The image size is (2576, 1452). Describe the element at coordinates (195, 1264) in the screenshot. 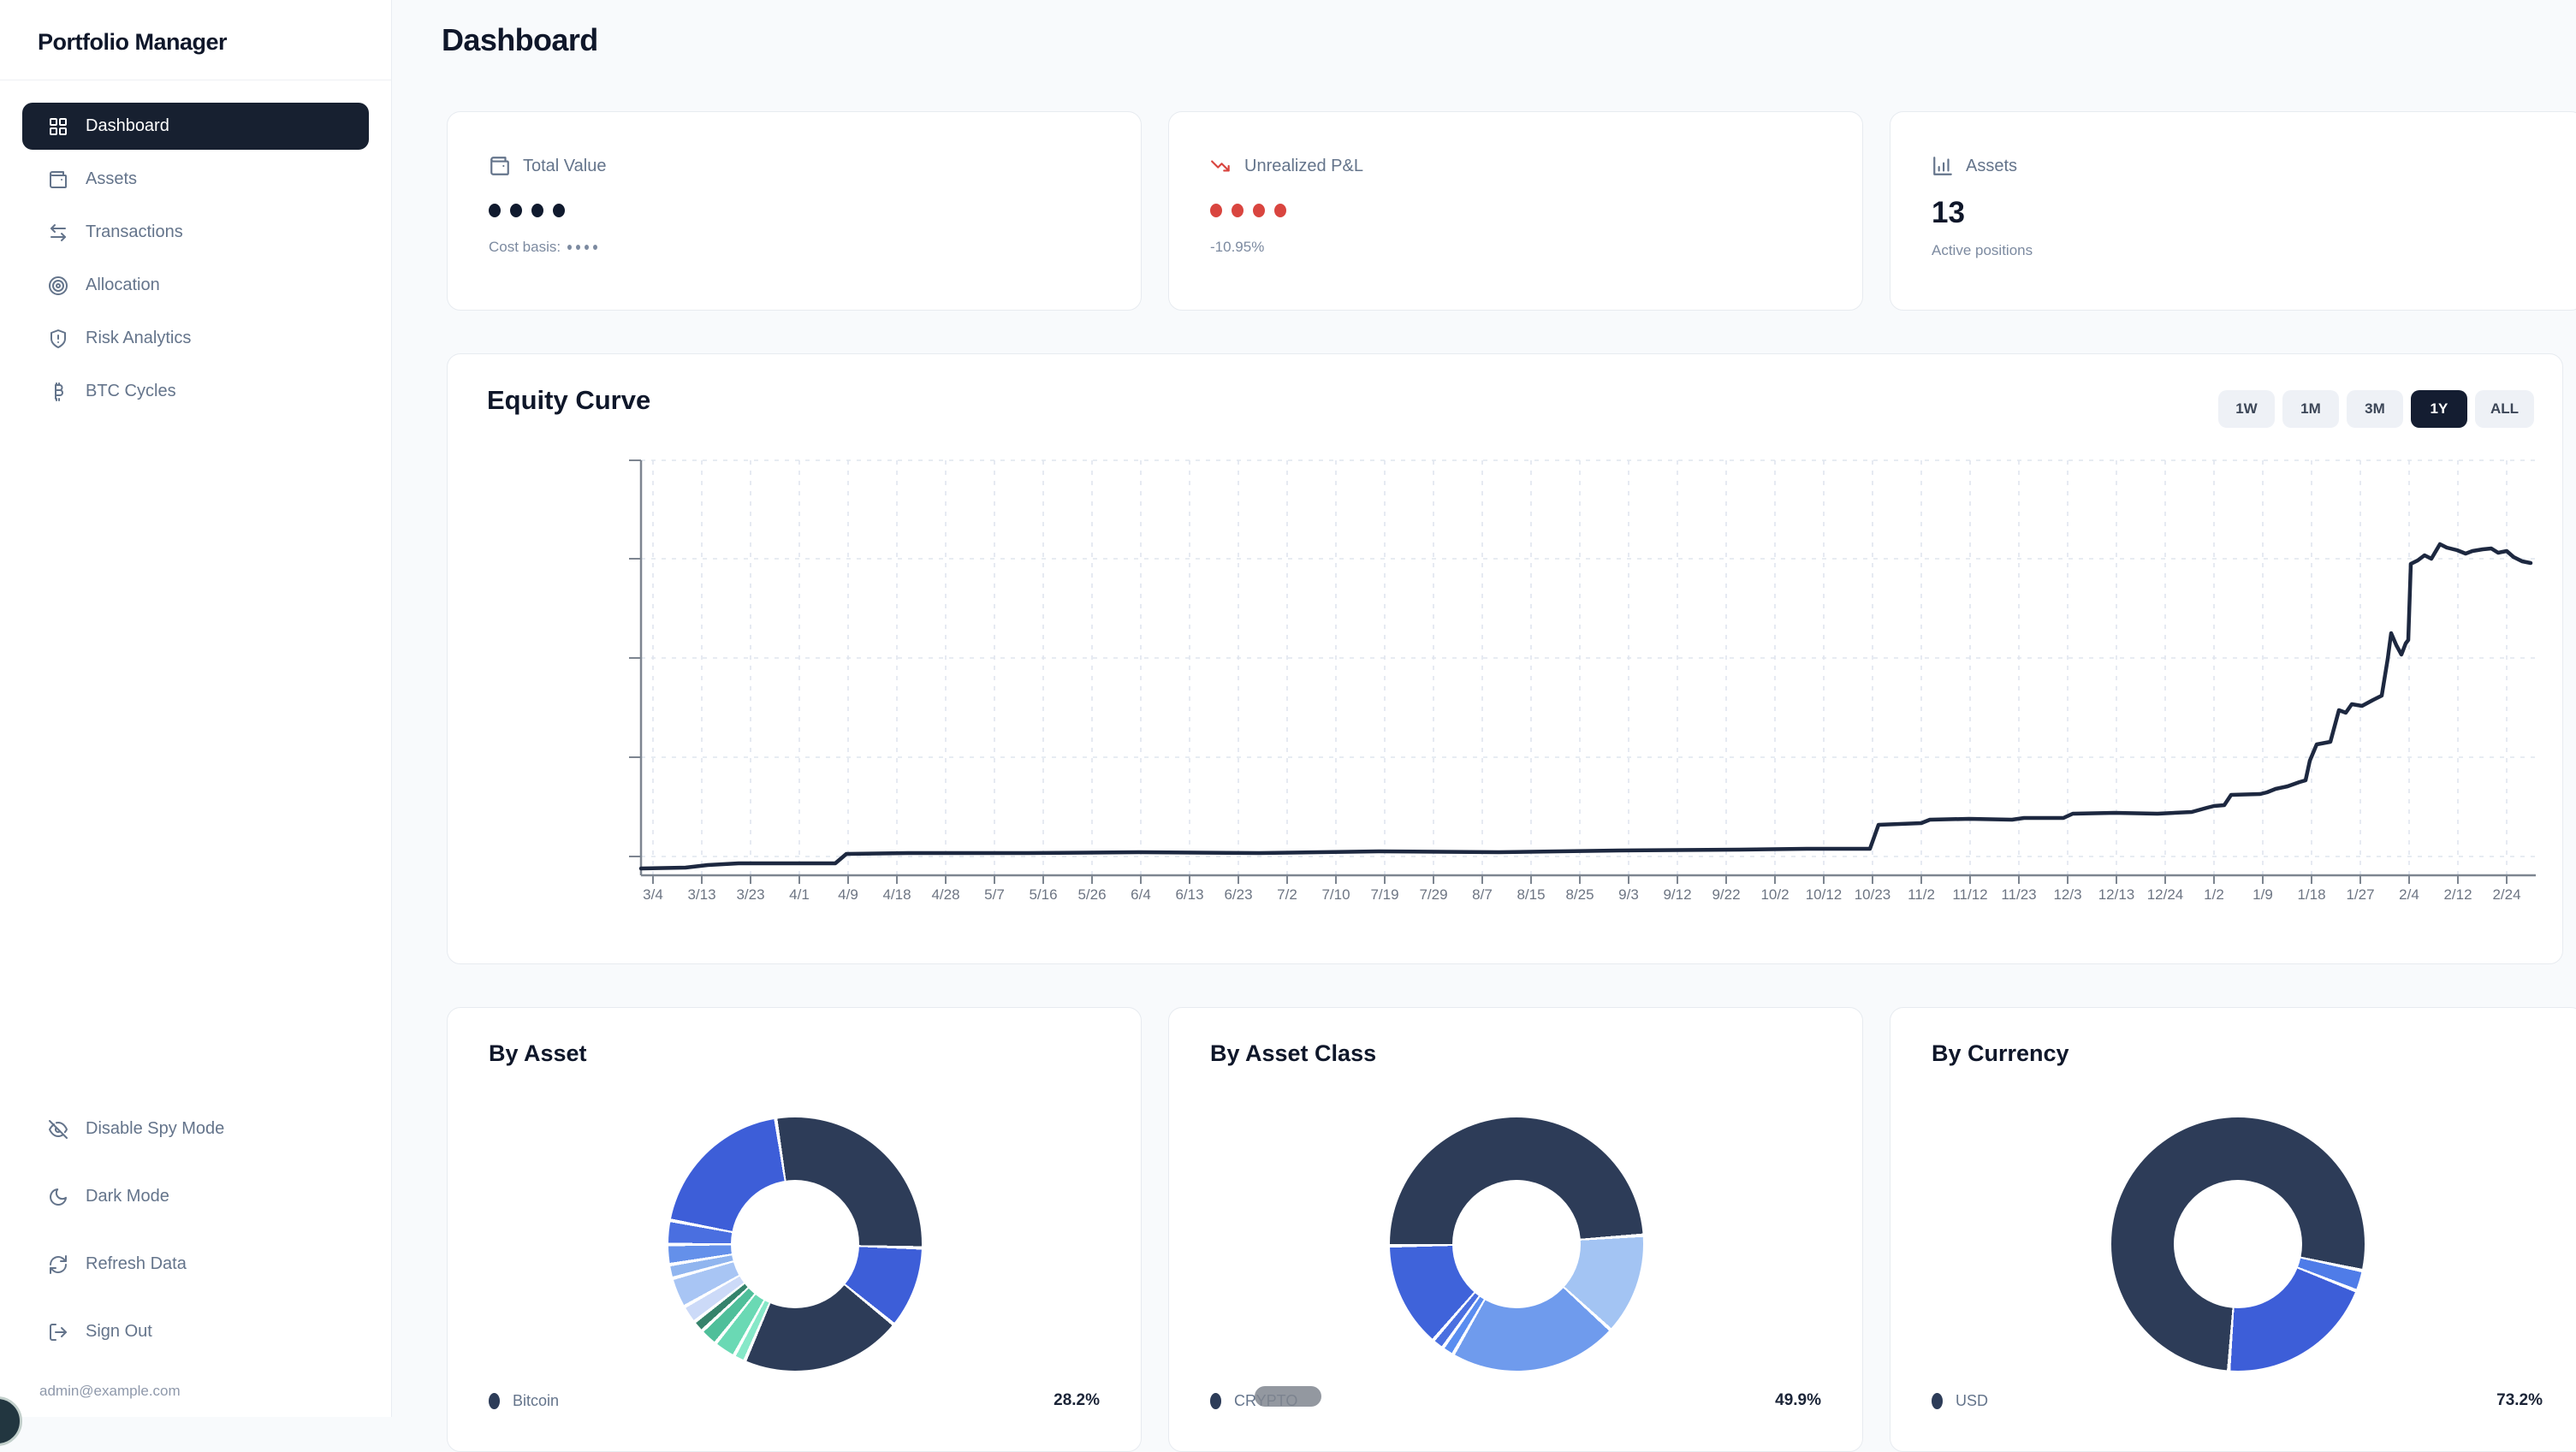

I see `refresh-data-button: Refresh Data` at that location.